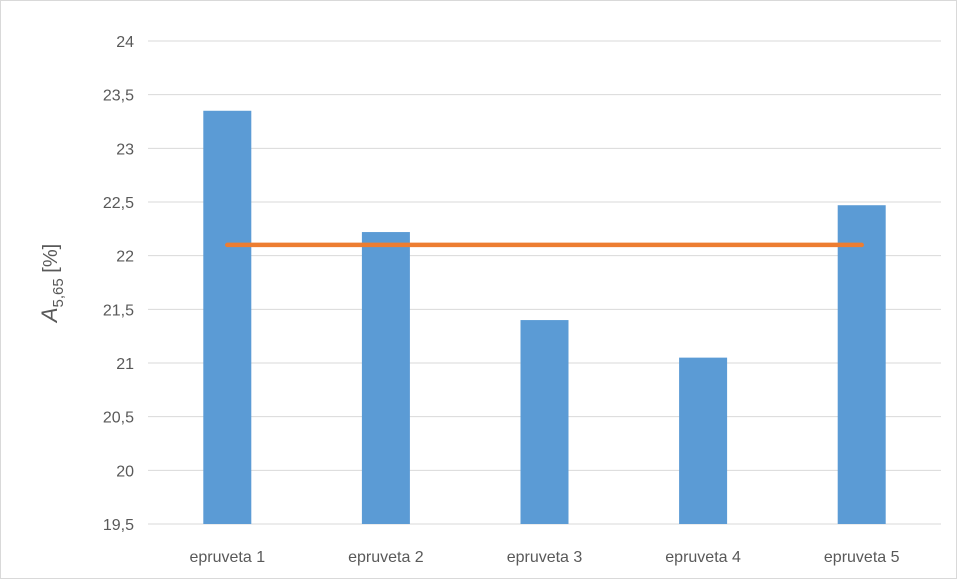 Image resolution: width=957 pixels, height=583 pixels. I want to click on y-tick-label: 24, so click(125, 42).